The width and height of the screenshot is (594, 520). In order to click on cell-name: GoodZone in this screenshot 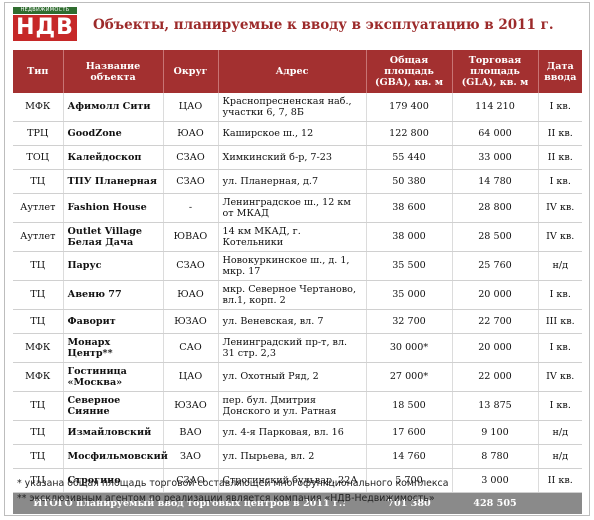, I will do `click(113, 133)`.